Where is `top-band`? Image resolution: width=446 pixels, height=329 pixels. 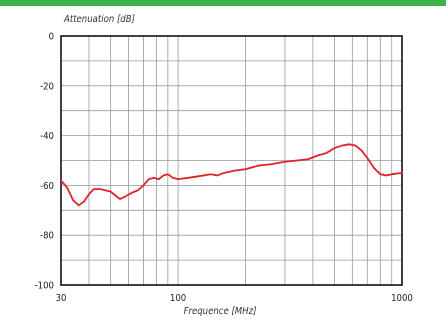 top-band is located at coordinates (223, 3).